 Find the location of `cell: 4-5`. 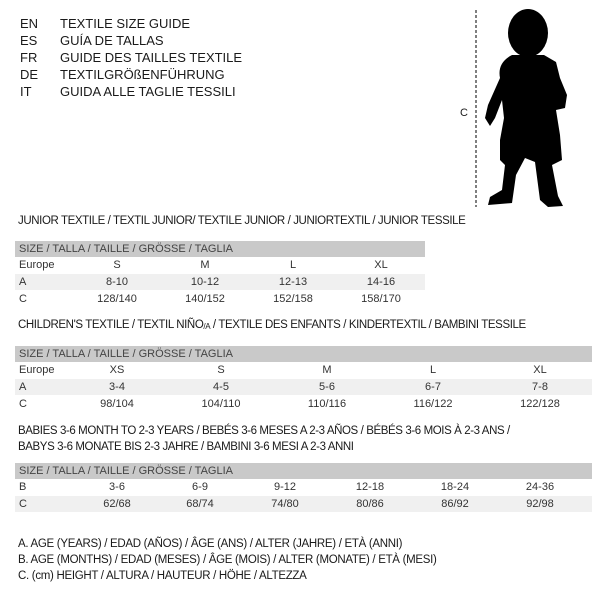

cell: 4-5 is located at coordinates (221, 387).